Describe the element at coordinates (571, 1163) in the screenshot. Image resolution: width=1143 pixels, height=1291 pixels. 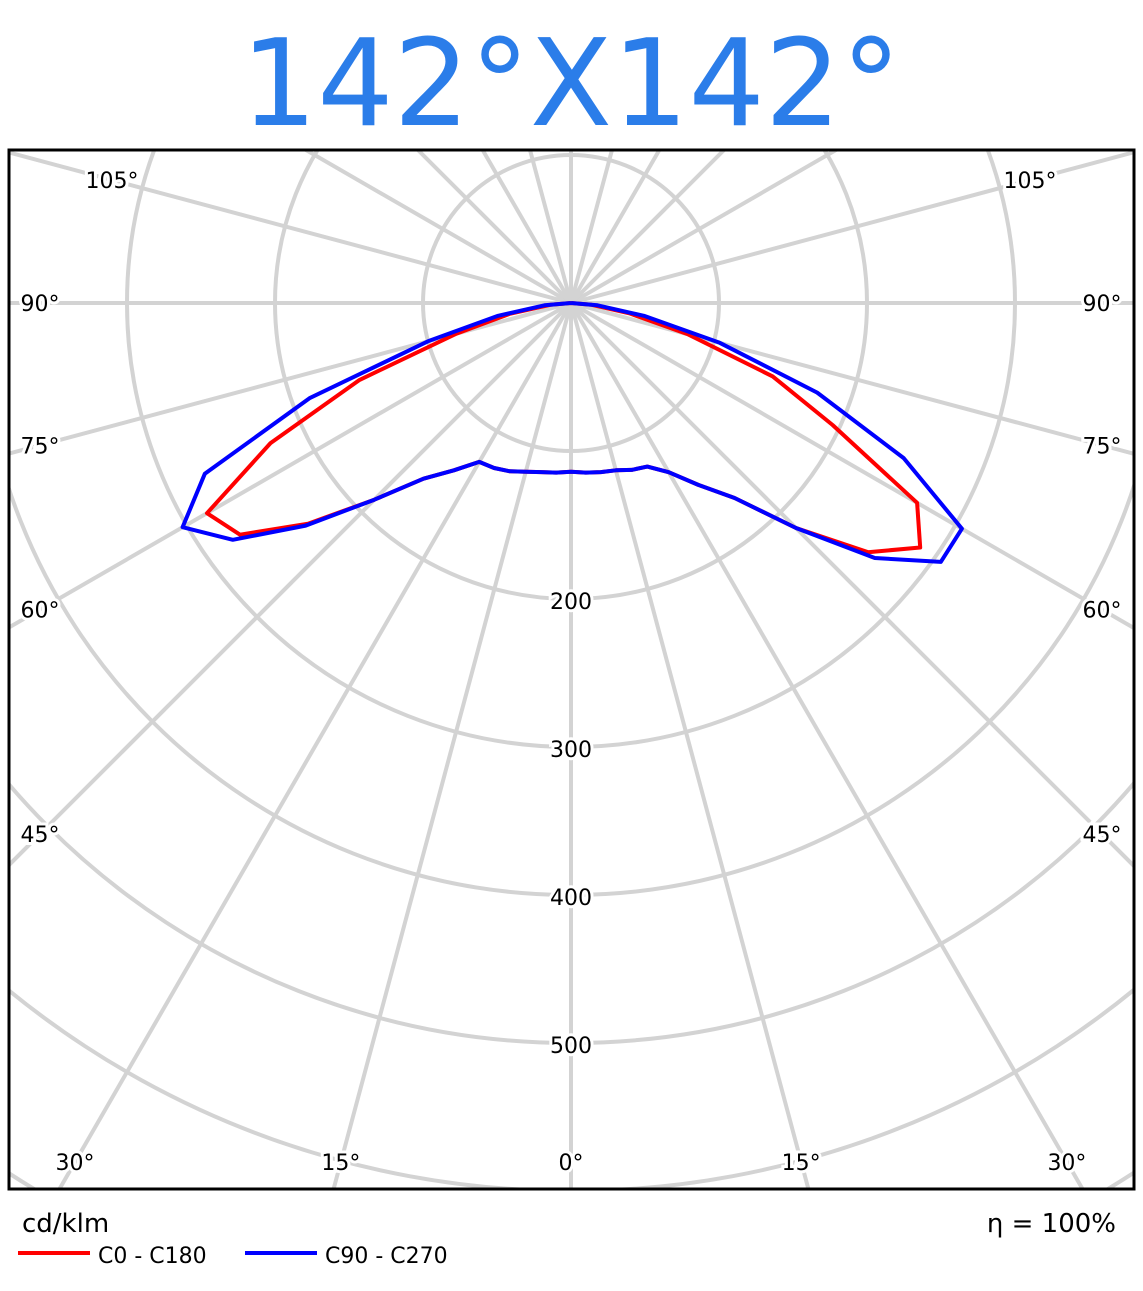
I see `angle-label: 0°` at that location.